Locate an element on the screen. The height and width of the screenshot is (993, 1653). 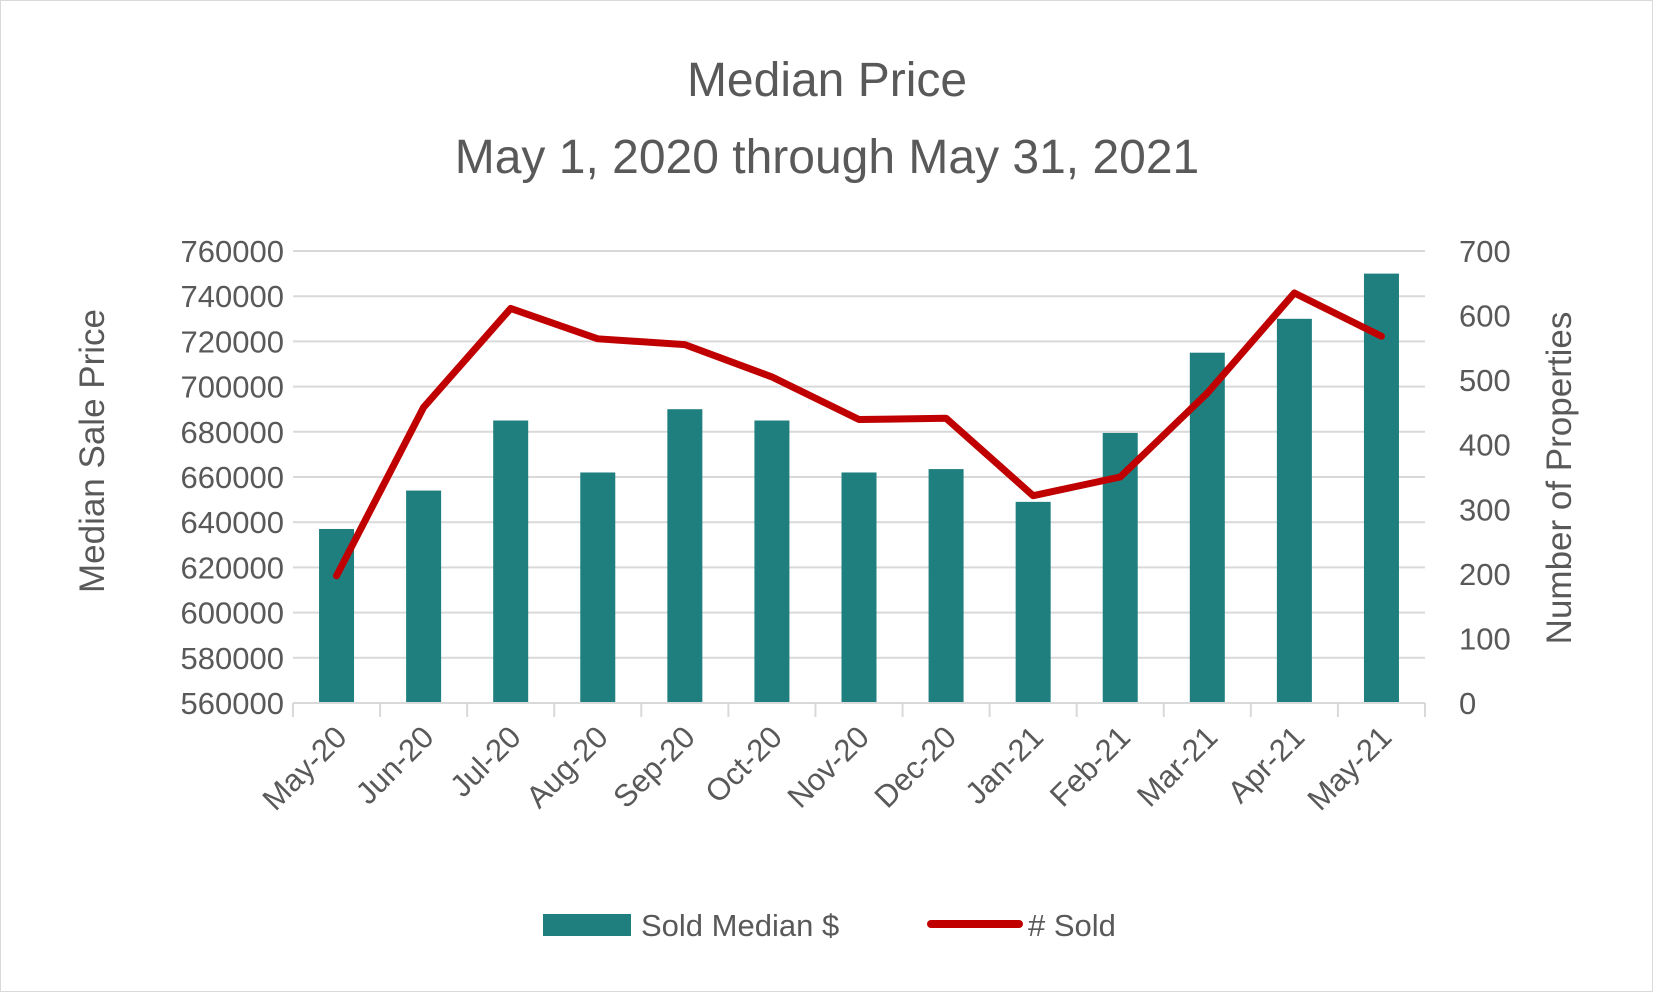
y-tick-label: 660000 is located at coordinates (232, 477).